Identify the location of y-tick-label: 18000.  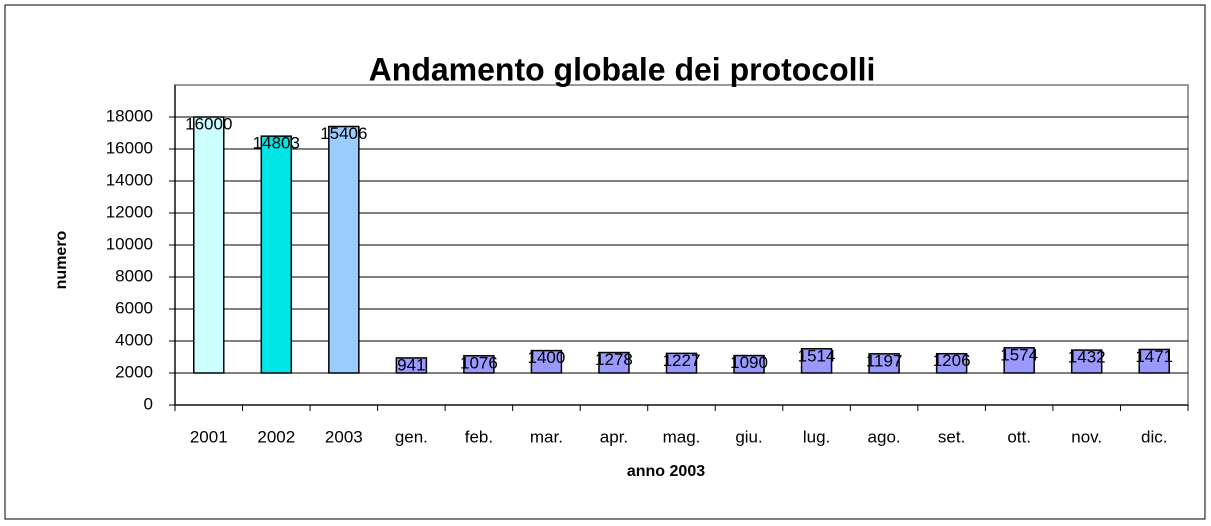
(129, 115).